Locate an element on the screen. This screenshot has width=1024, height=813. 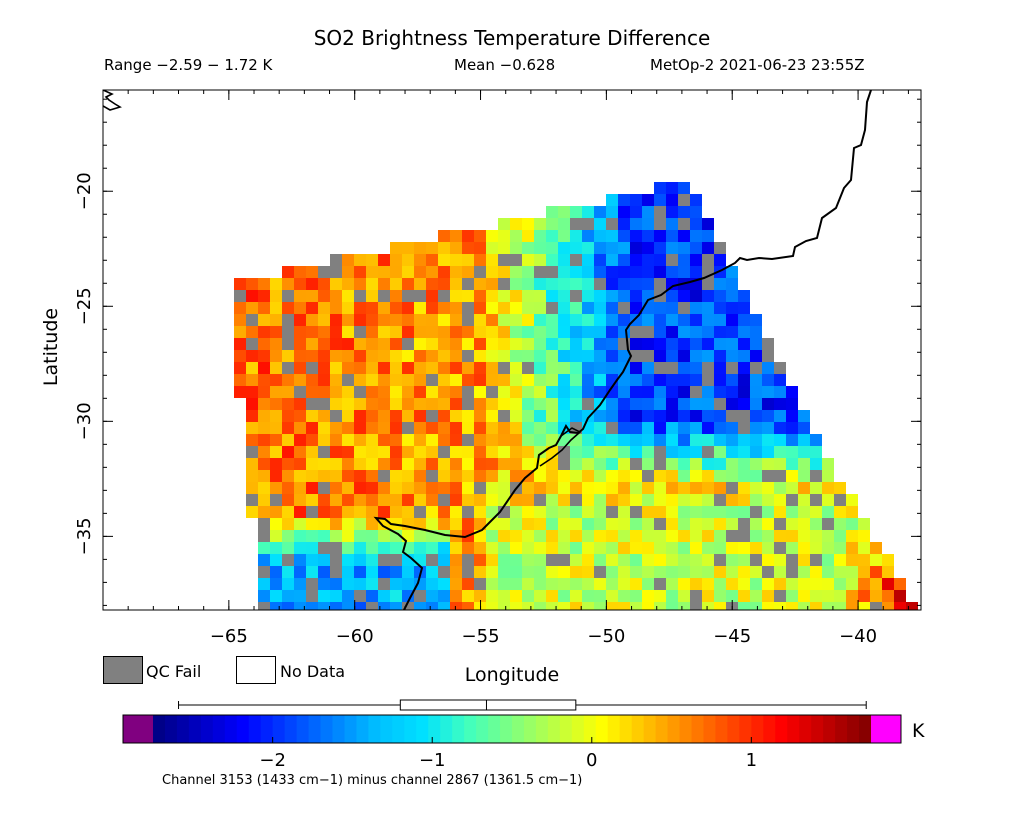
x-axis-label: Longitude is located at coordinates (512, 675).